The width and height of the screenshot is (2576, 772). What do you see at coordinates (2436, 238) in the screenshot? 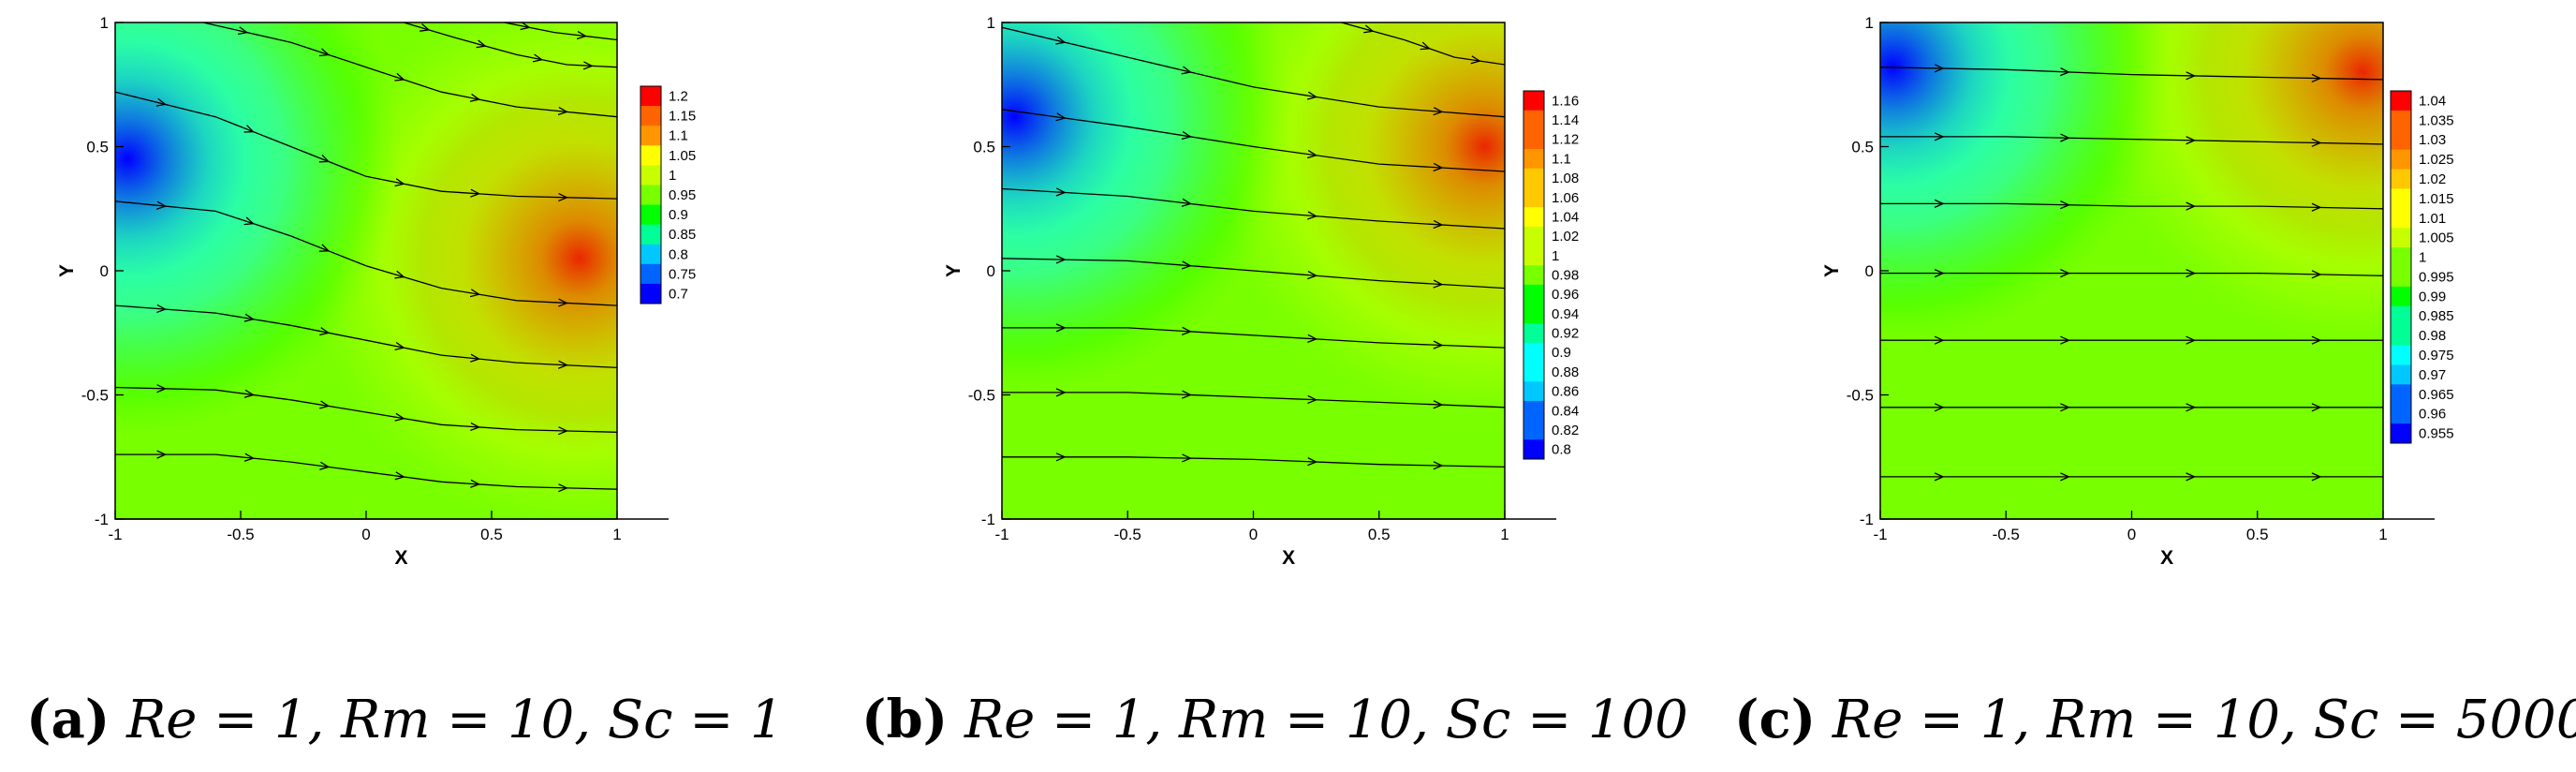
I see `colorbar-label: 1.005` at bounding box center [2436, 238].